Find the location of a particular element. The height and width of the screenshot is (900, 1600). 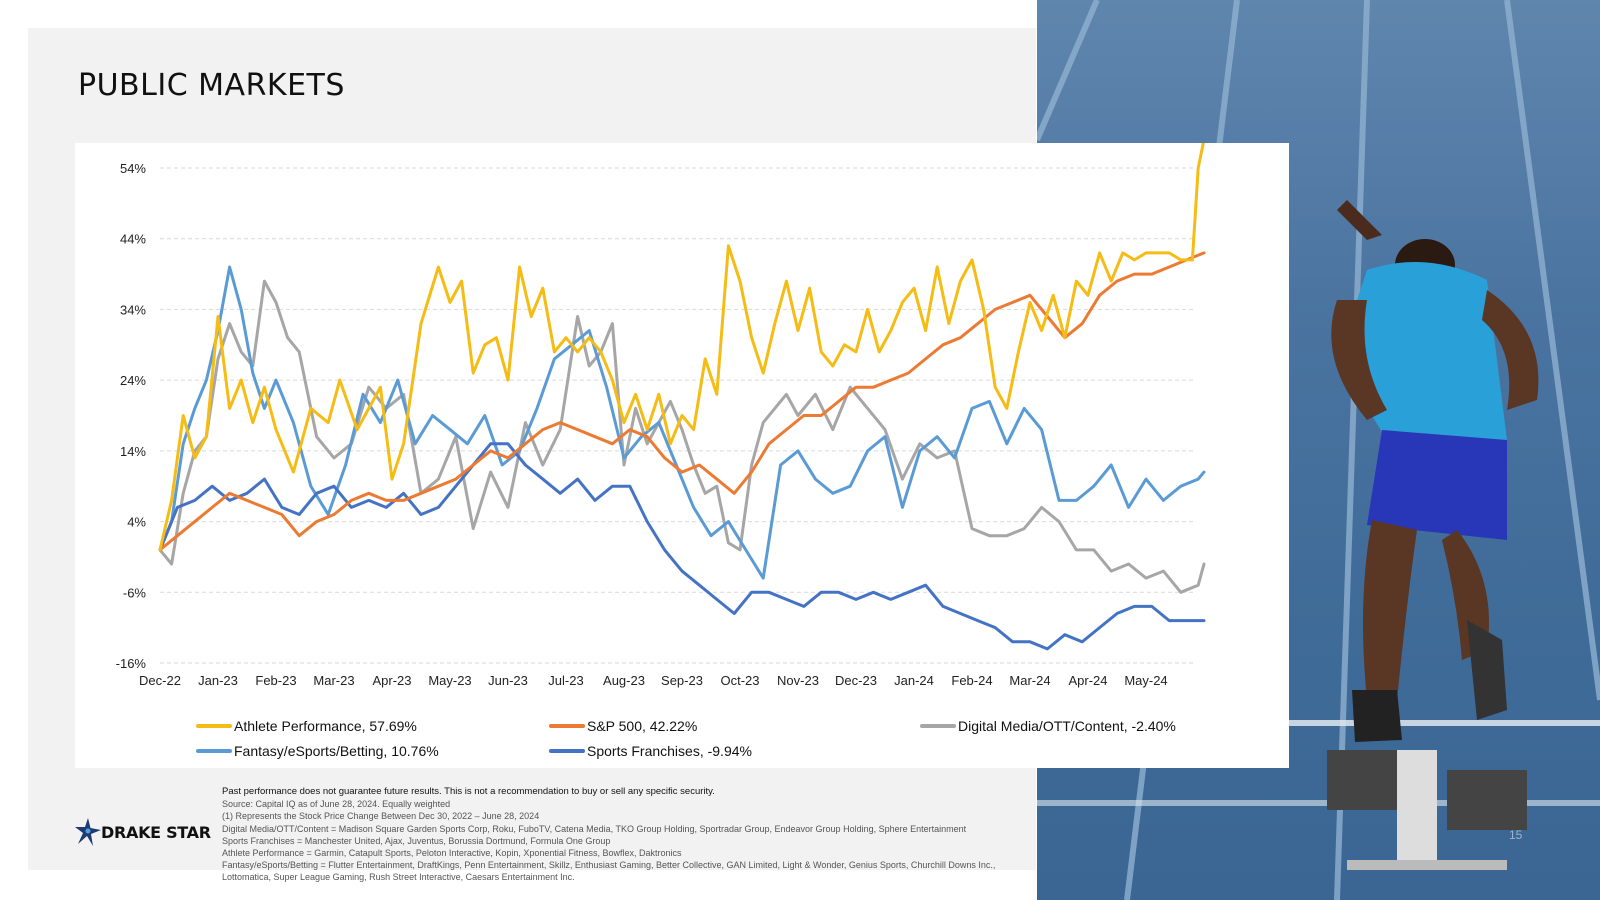

x-tick-label: Dec-23 is located at coordinates (856, 680).